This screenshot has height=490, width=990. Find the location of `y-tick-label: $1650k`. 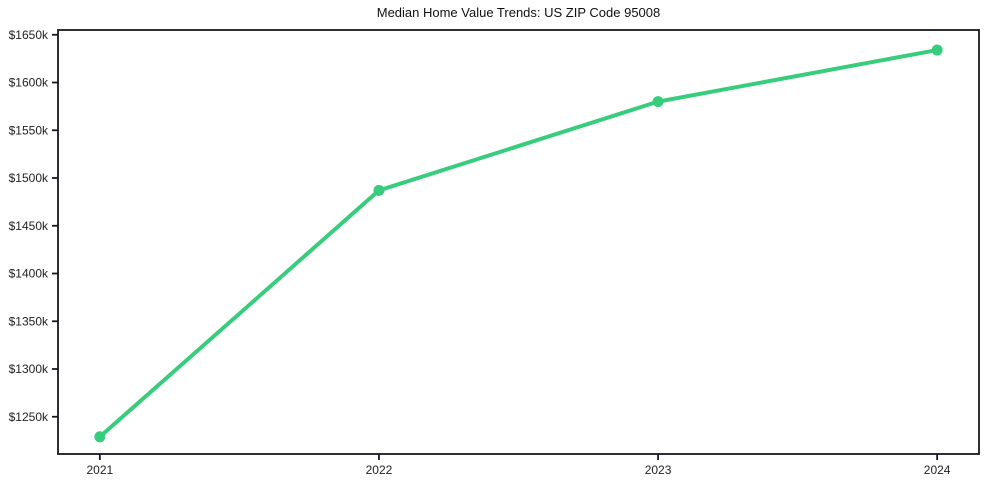

y-tick-label: $1650k is located at coordinates (29, 35).